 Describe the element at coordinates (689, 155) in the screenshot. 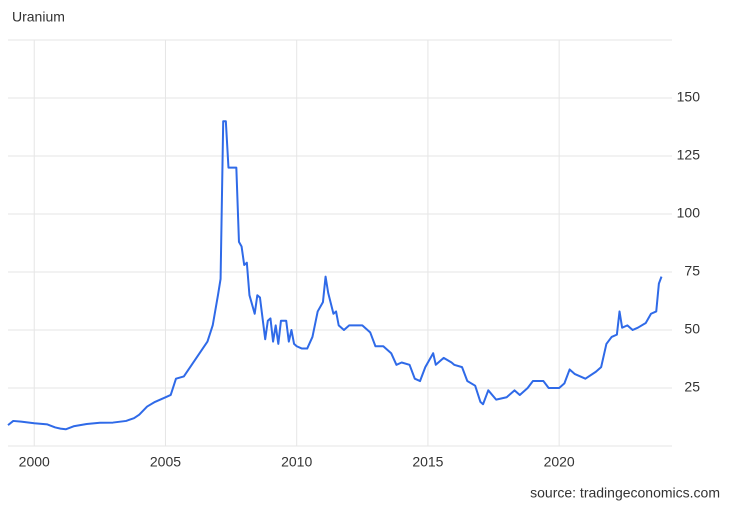

I see `y-tick-label: 125` at that location.